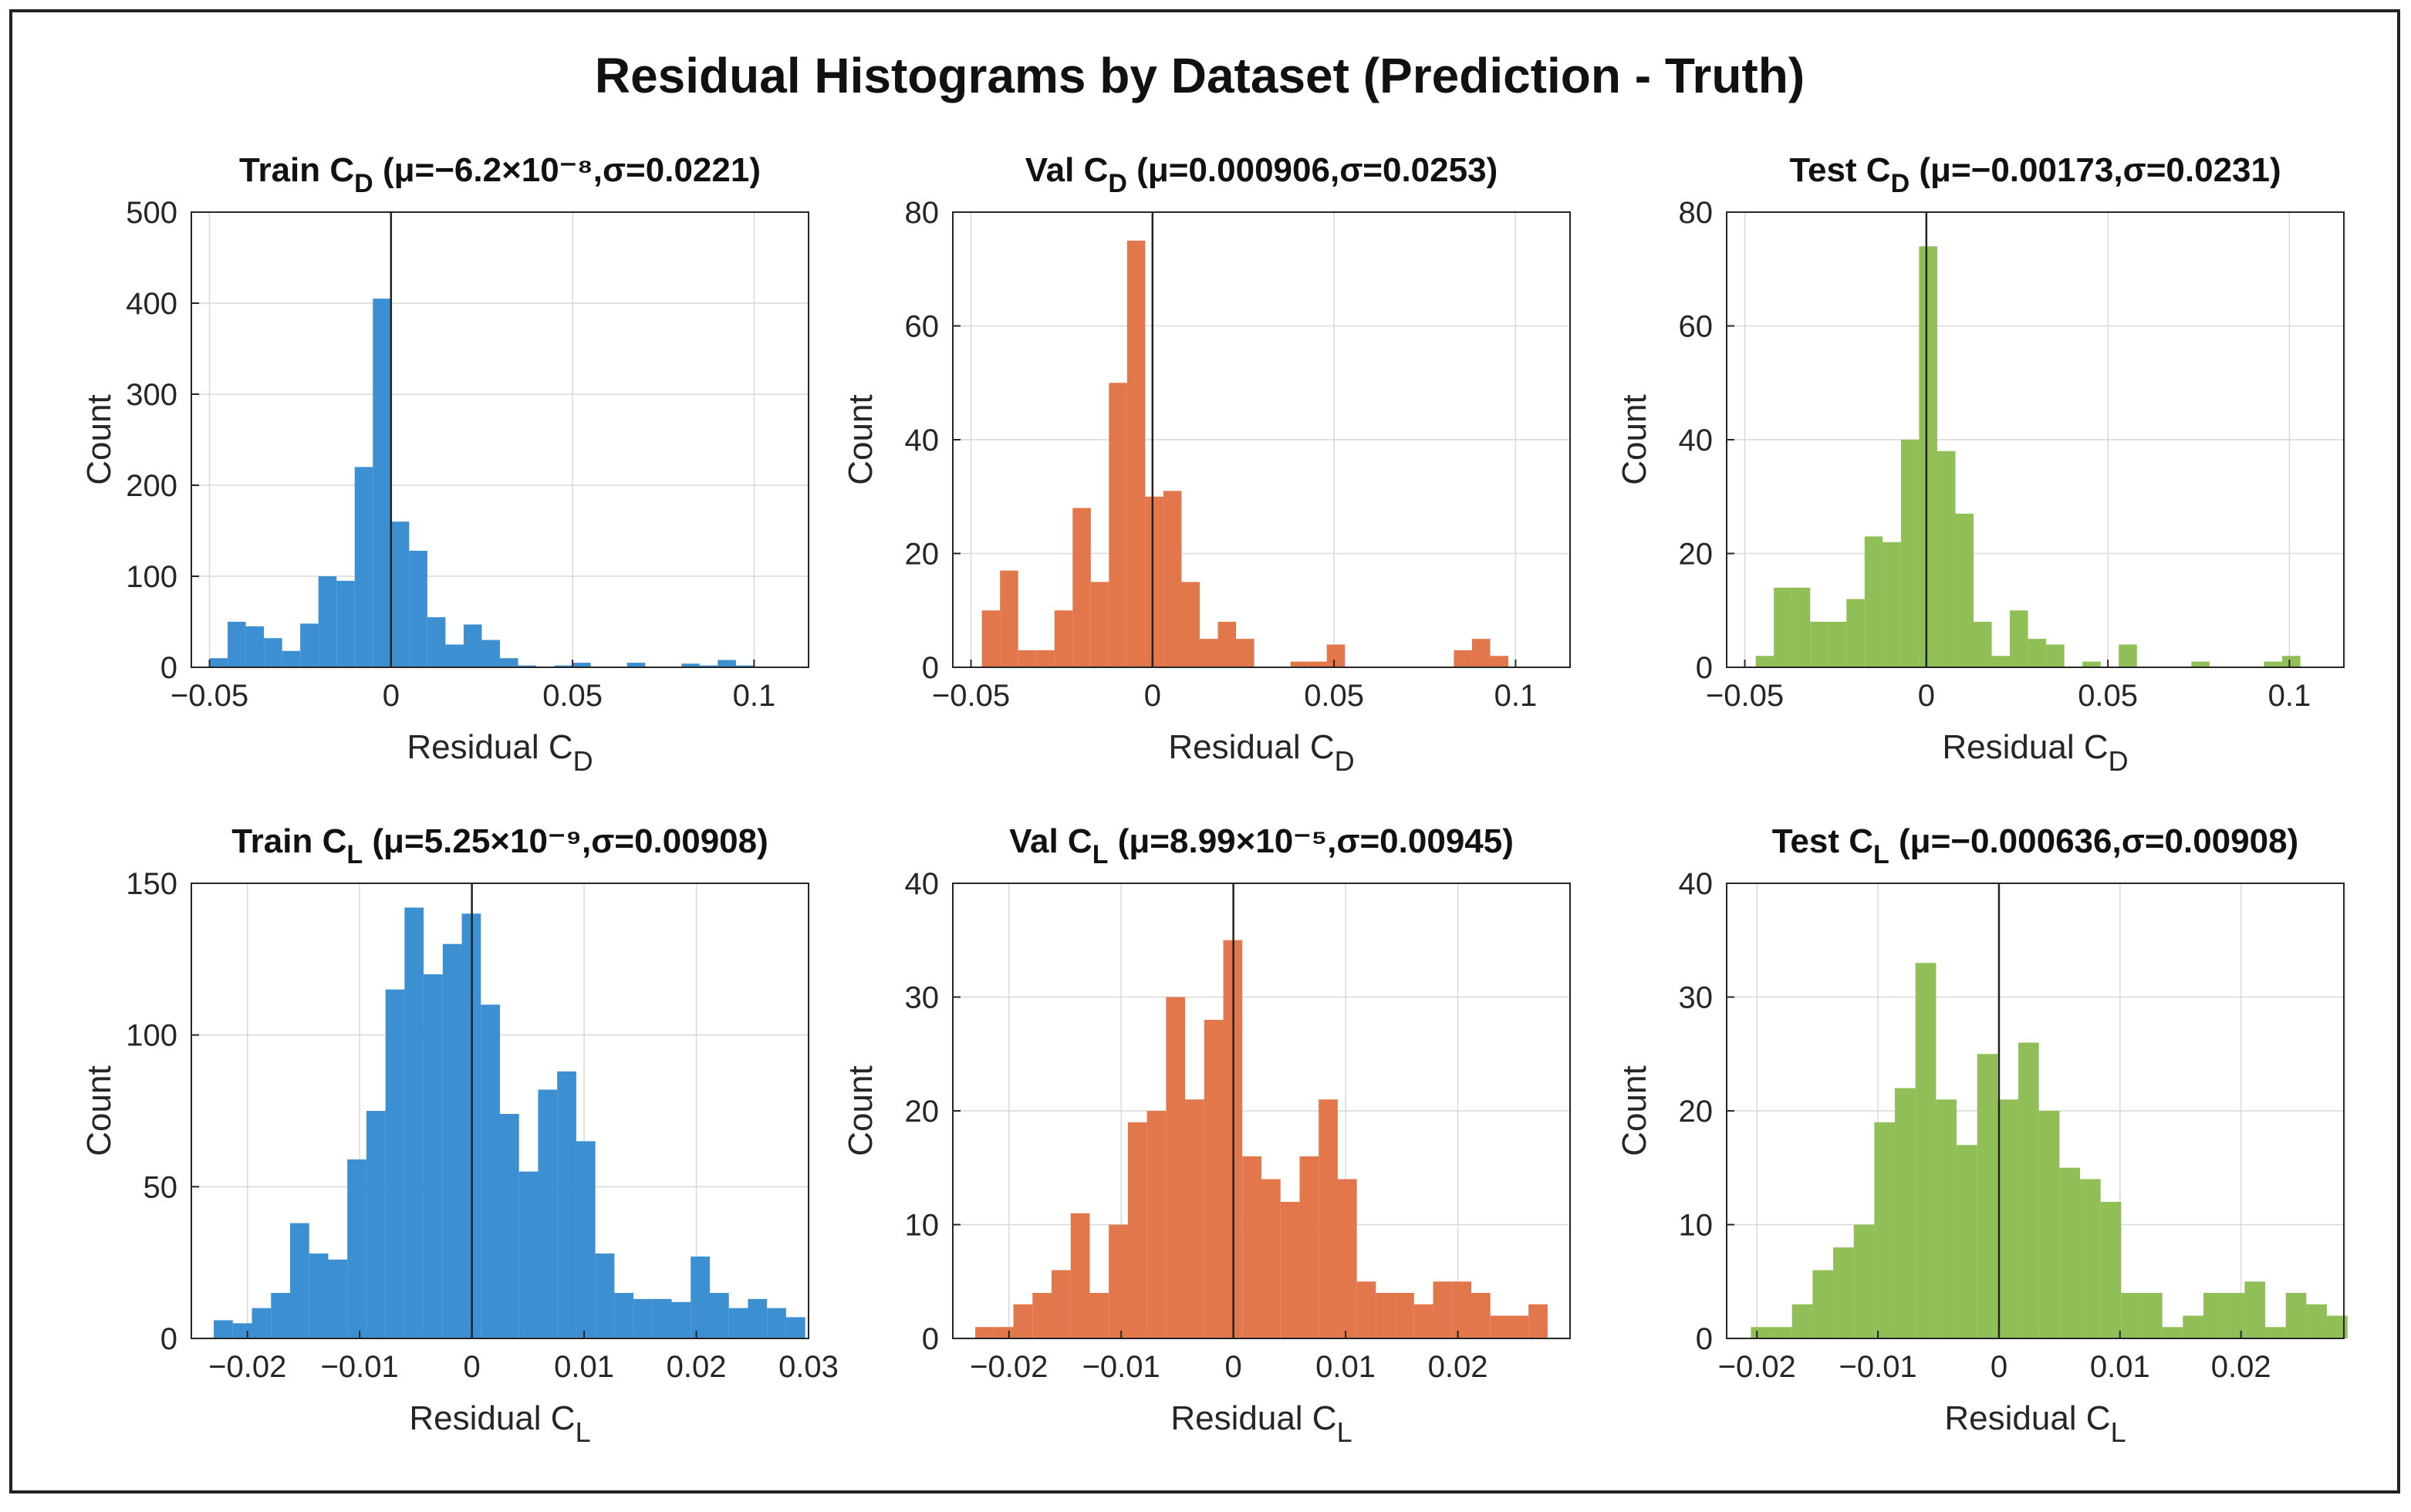 The width and height of the screenshot is (2411, 1512). Describe the element at coordinates (151, 304) in the screenshot. I see `y-tick-label: 400` at that location.